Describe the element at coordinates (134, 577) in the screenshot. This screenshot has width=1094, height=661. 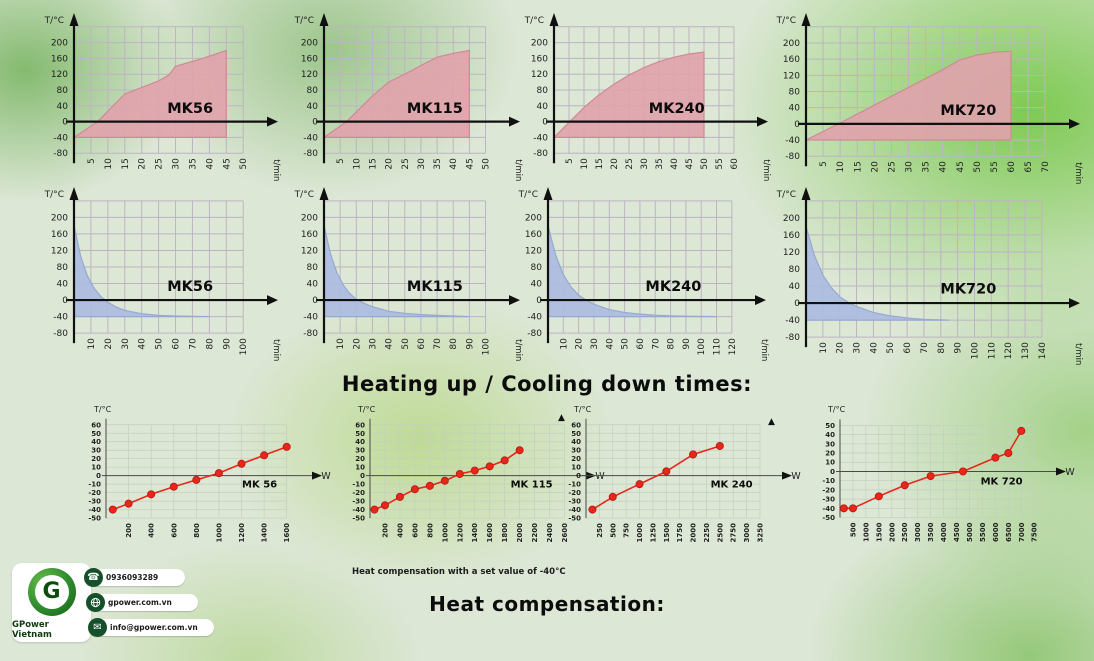
I see `contact-phone: ☎ 0936093289` at that location.